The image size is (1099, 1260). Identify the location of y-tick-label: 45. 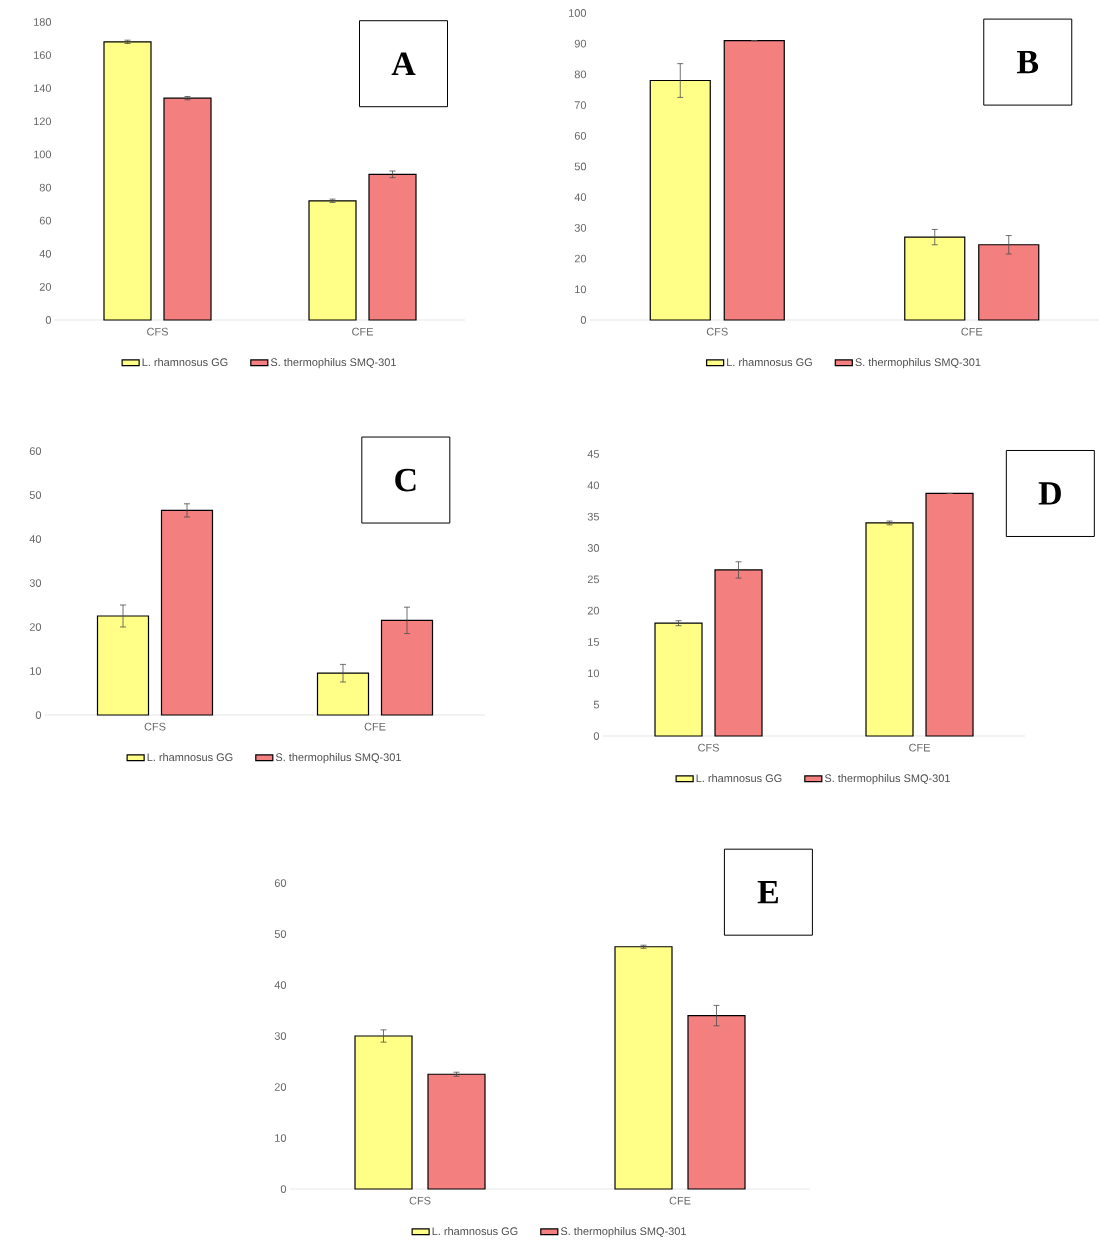
(593, 454).